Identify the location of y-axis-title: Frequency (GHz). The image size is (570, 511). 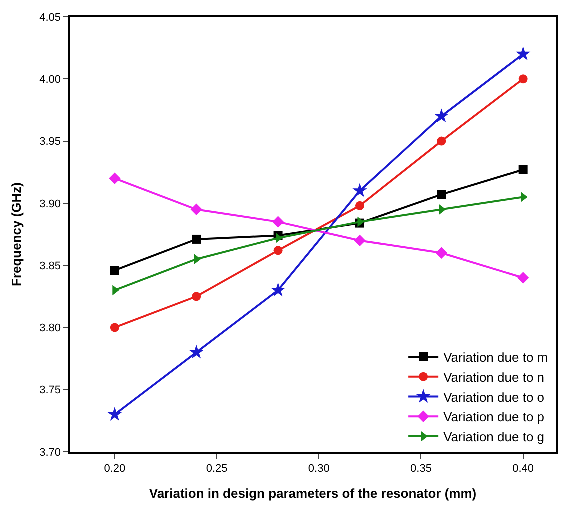
(16, 234).